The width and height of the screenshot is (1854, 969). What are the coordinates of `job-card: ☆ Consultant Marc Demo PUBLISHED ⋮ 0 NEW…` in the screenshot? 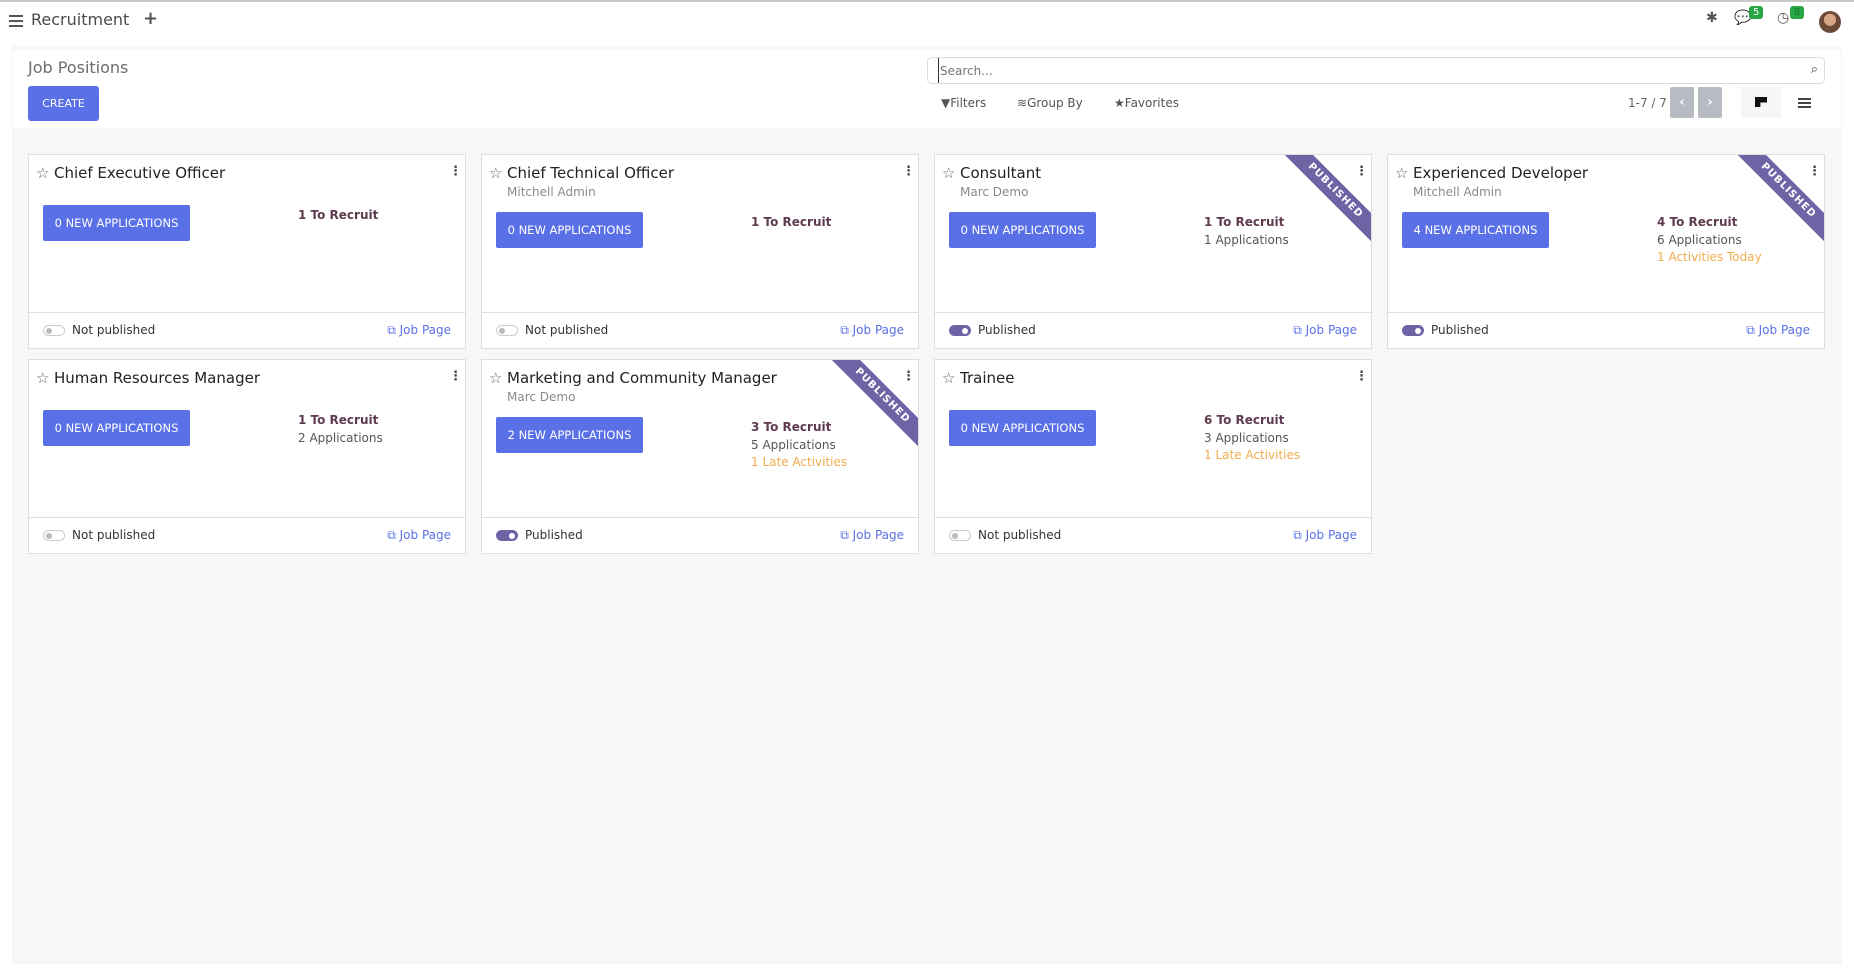 It's located at (1153, 251).